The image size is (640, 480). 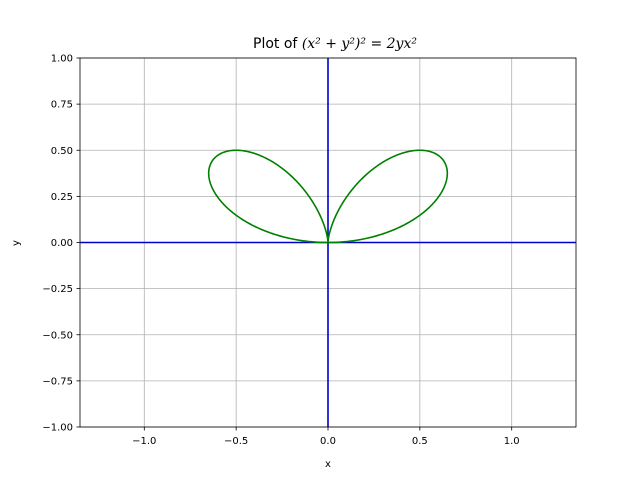 I want to click on y-tick-label: −0.75, so click(x=57, y=381).